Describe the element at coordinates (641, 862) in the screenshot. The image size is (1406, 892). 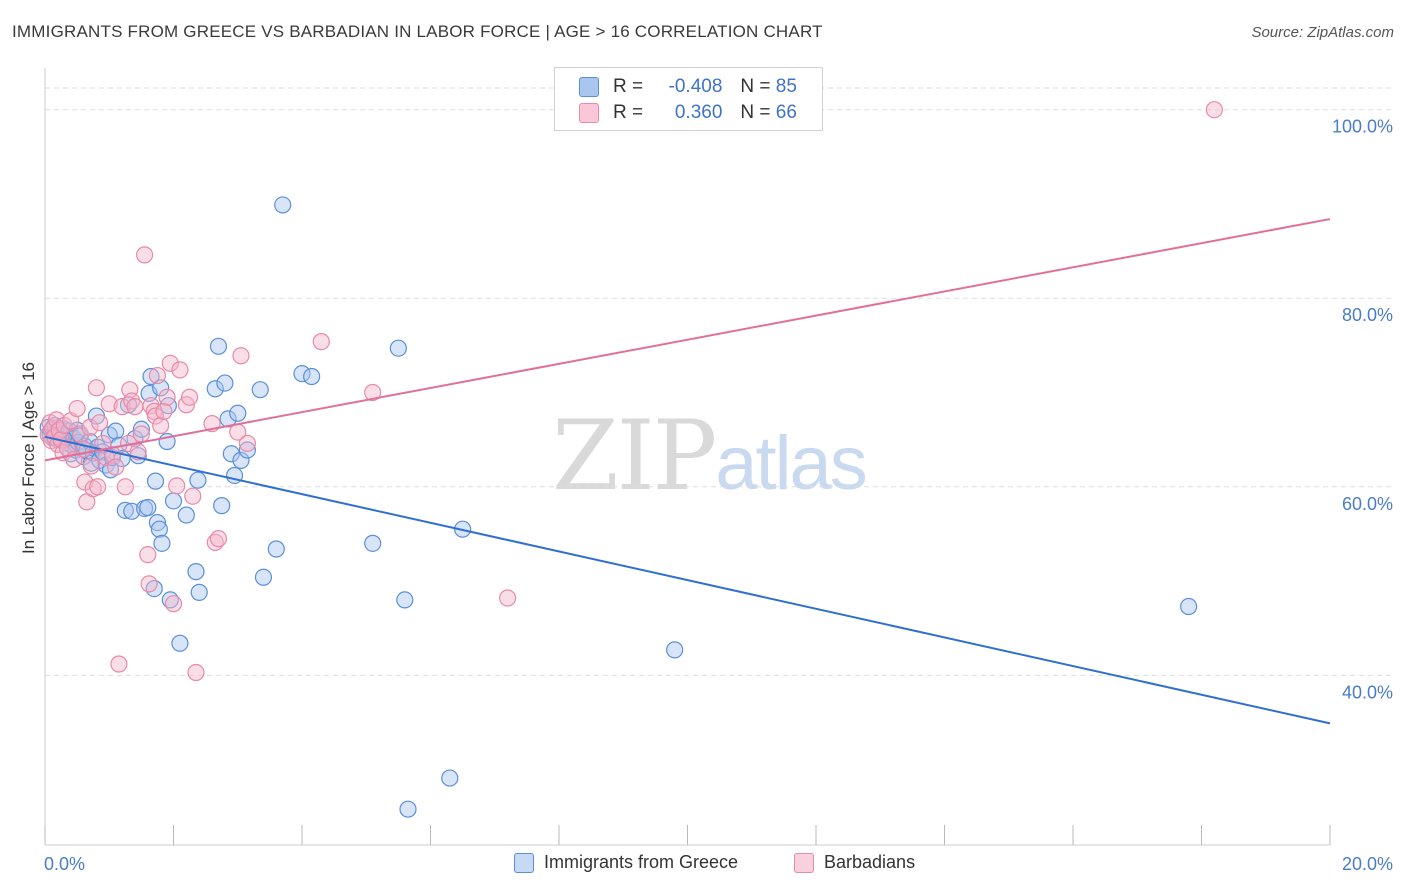
I see `legend-label-greece: Immigrants from Greece` at that location.